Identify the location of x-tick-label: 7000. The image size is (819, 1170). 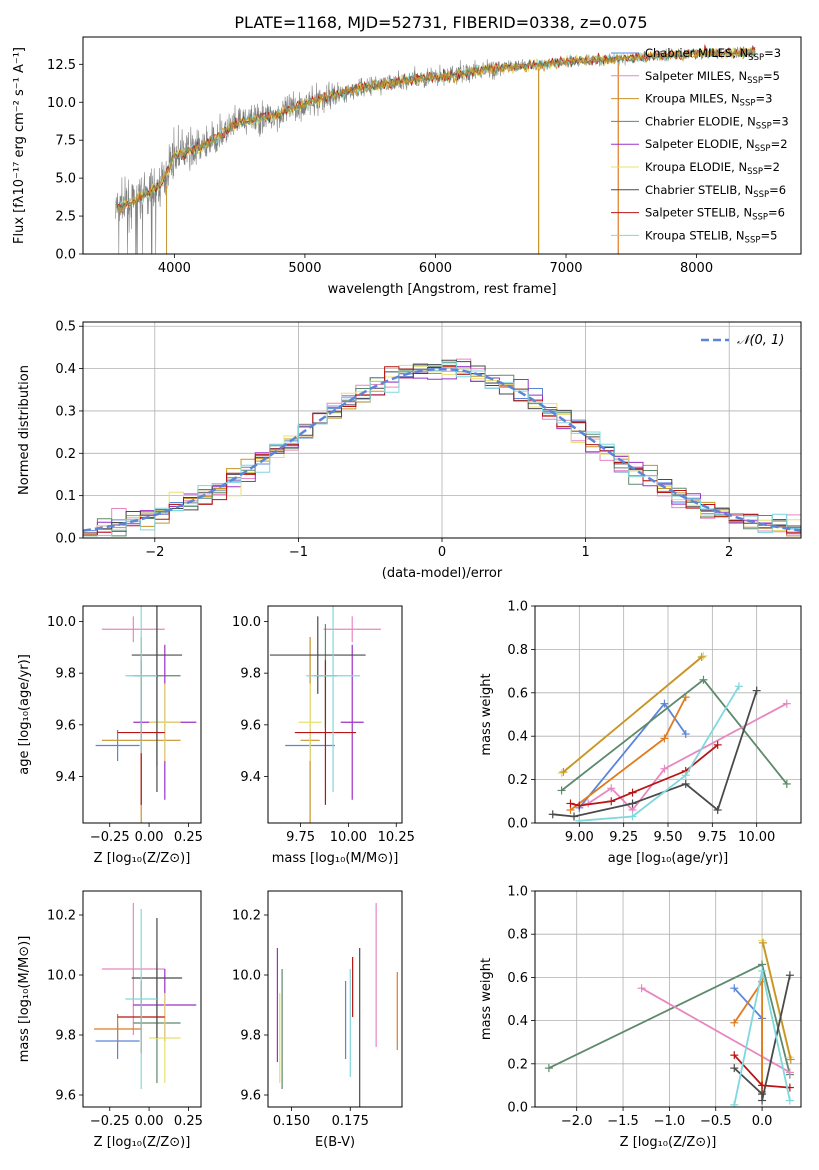
(565, 268).